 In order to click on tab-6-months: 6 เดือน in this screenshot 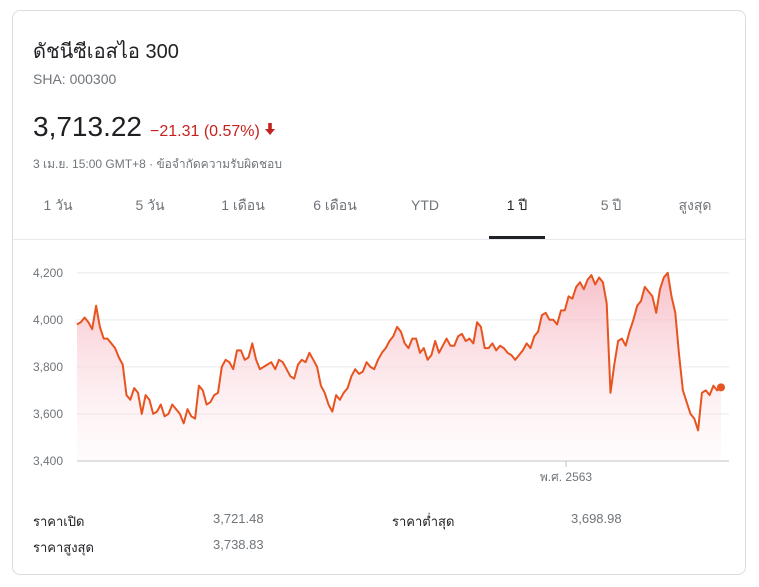, I will do `click(335, 205)`.